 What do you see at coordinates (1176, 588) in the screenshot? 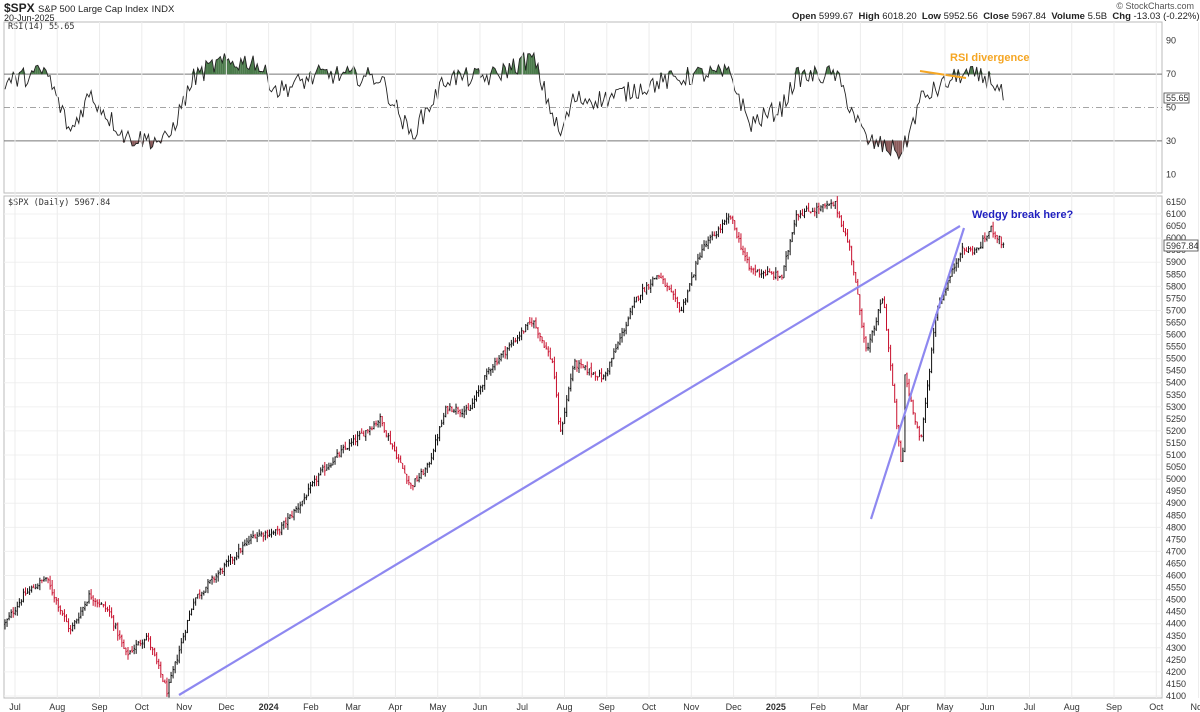
I see `price-tick-label: 4550` at bounding box center [1176, 588].